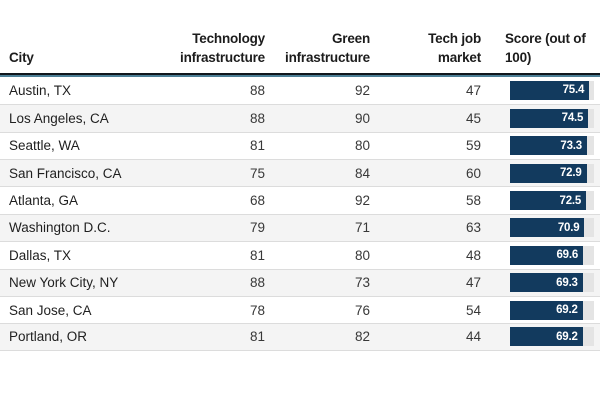 The height and width of the screenshot is (400, 600). What do you see at coordinates (300, 118) in the screenshot?
I see `table-row: Los Angeles, CA 88 90 45 74.5` at bounding box center [300, 118].